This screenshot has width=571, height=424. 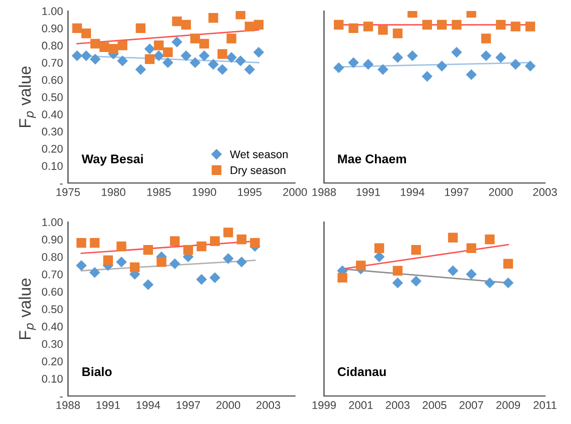 What do you see at coordinates (114, 192) in the screenshot?
I see `x-tick-label: 1980` at bounding box center [114, 192].